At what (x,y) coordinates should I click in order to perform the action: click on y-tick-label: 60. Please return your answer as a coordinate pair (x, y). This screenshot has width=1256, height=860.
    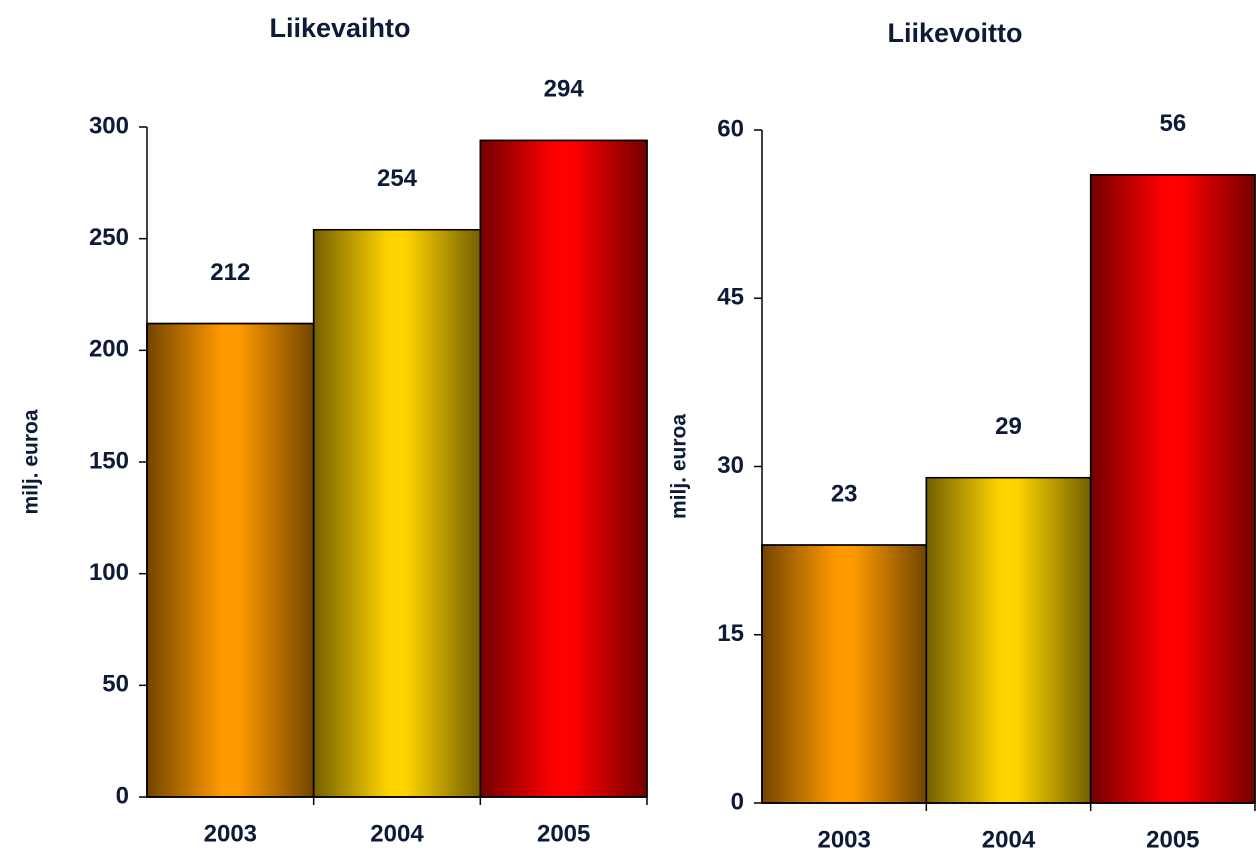
    Looking at the image, I should click on (730, 128).